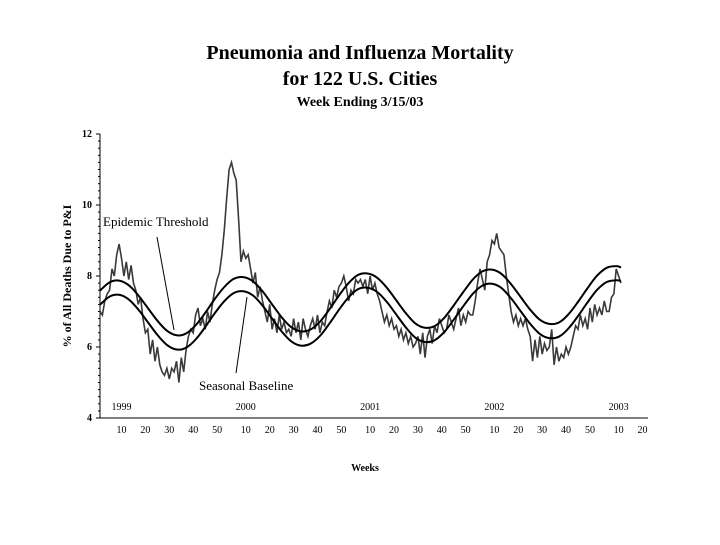 The width and height of the screenshot is (720, 545). What do you see at coordinates (67, 275) in the screenshot?
I see `y-axis-label: % of All Deaths Due to P&I` at bounding box center [67, 275].